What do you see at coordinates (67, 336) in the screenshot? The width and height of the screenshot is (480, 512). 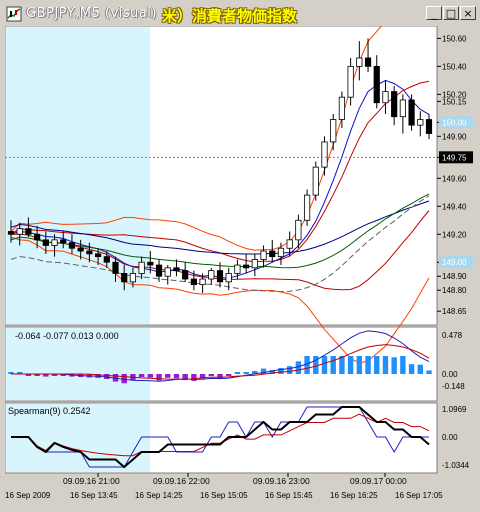 I see `macd-label: -0.064 -0.077 0.013 0.000` at bounding box center [67, 336].